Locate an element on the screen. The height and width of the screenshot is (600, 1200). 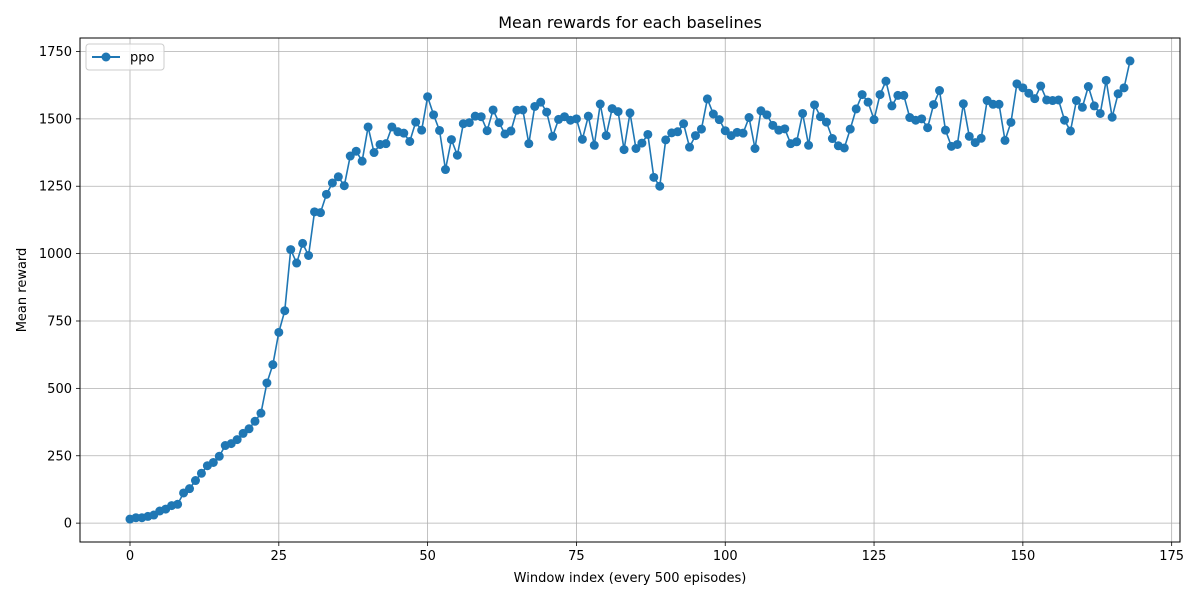
x-axis-label: Window index (every 500 episodes) is located at coordinates (630, 578).